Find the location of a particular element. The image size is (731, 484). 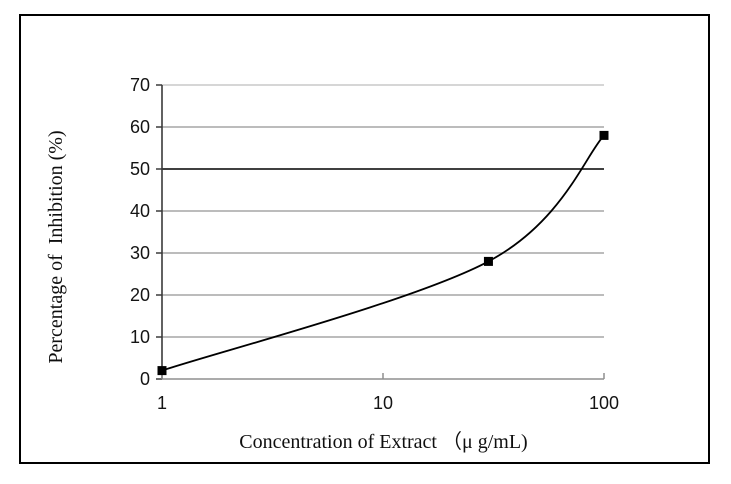

x-tick-label: 1 is located at coordinates (161, 403).